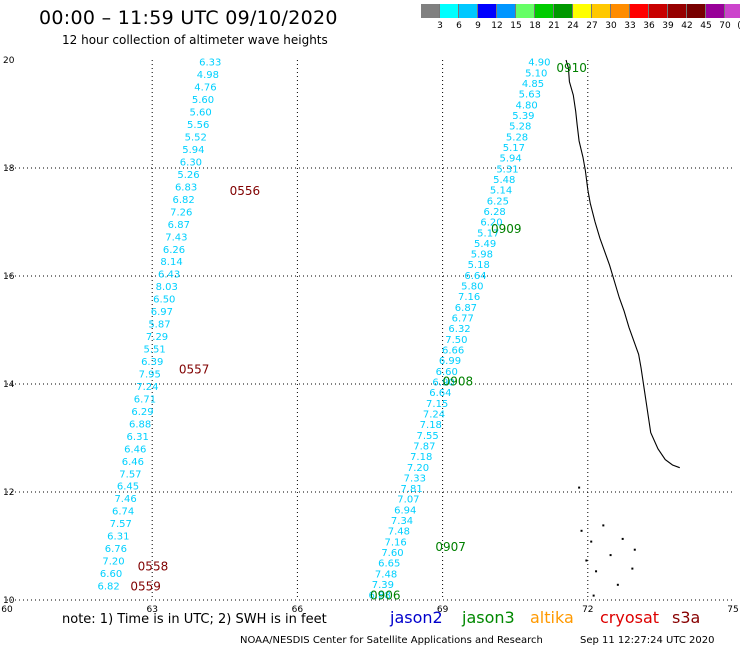 This screenshot has height=650, width=740. I want to click on west-track-value: 6.45, so click(128, 487).